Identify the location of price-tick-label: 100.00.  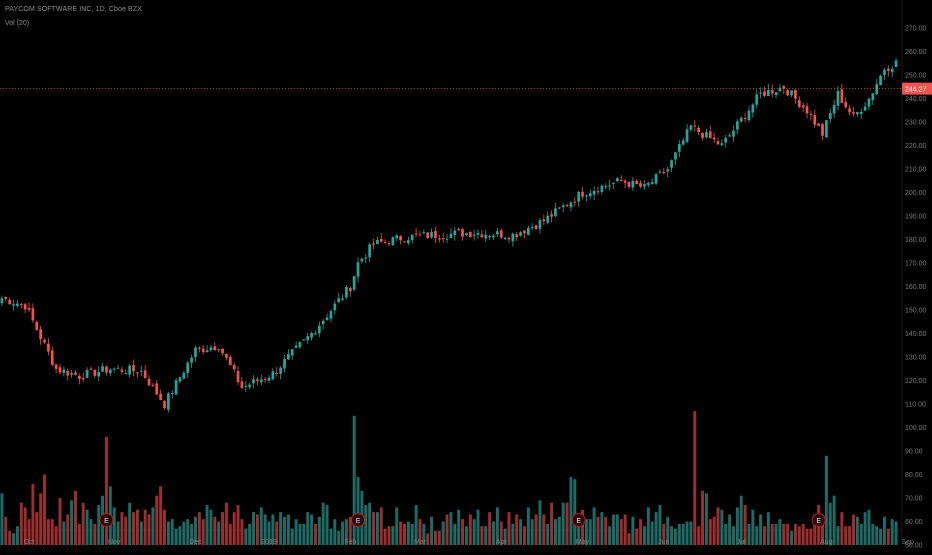
(916, 428).